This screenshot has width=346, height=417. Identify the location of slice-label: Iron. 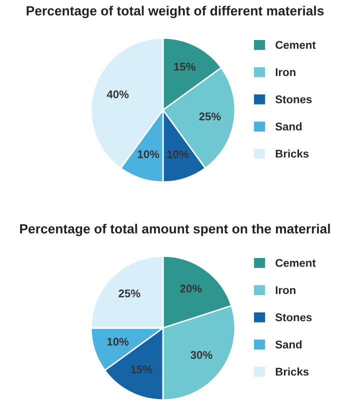
(286, 290).